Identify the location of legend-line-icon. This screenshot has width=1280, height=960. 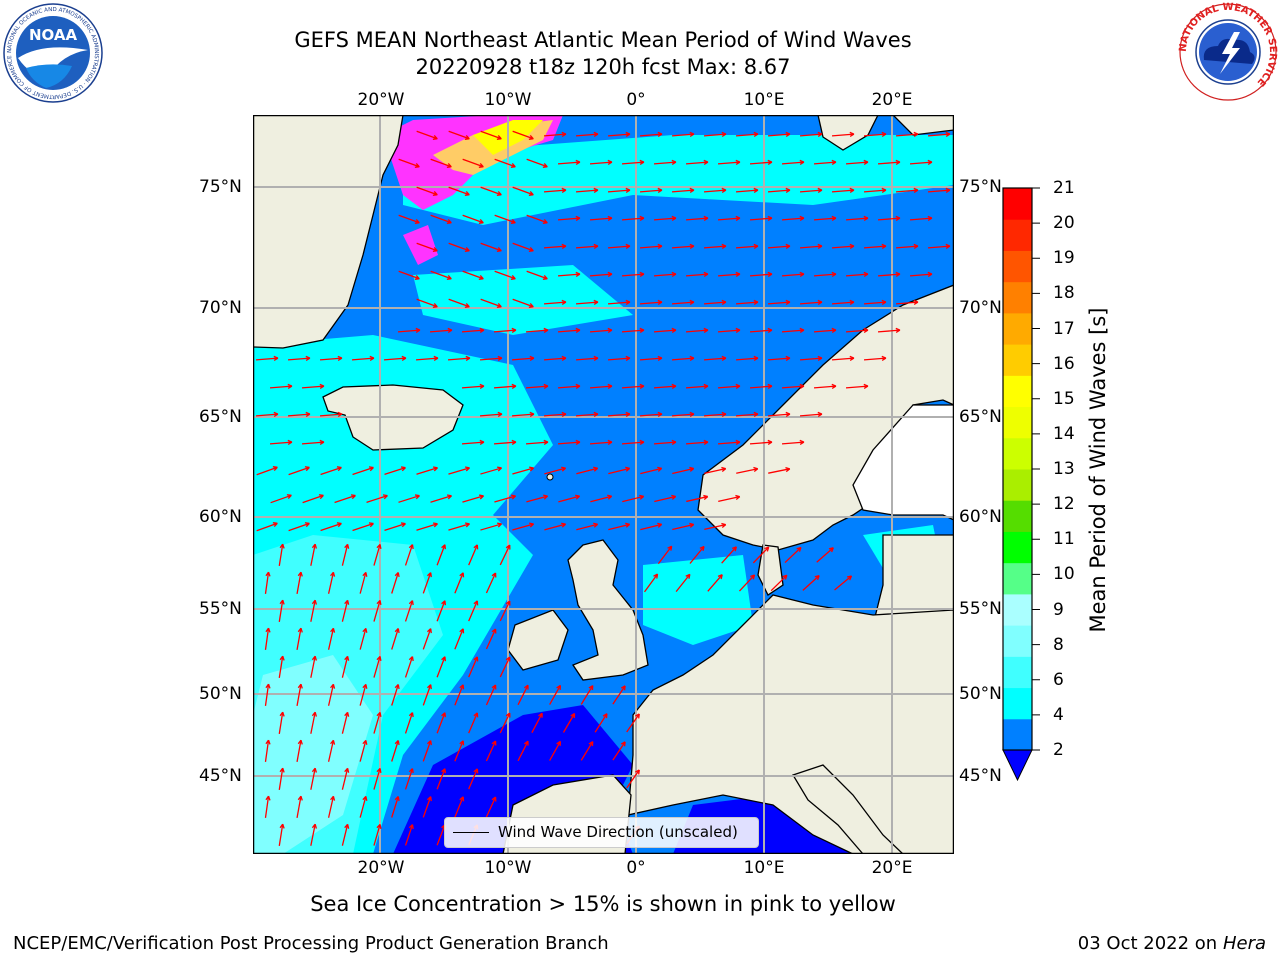
(471, 832).